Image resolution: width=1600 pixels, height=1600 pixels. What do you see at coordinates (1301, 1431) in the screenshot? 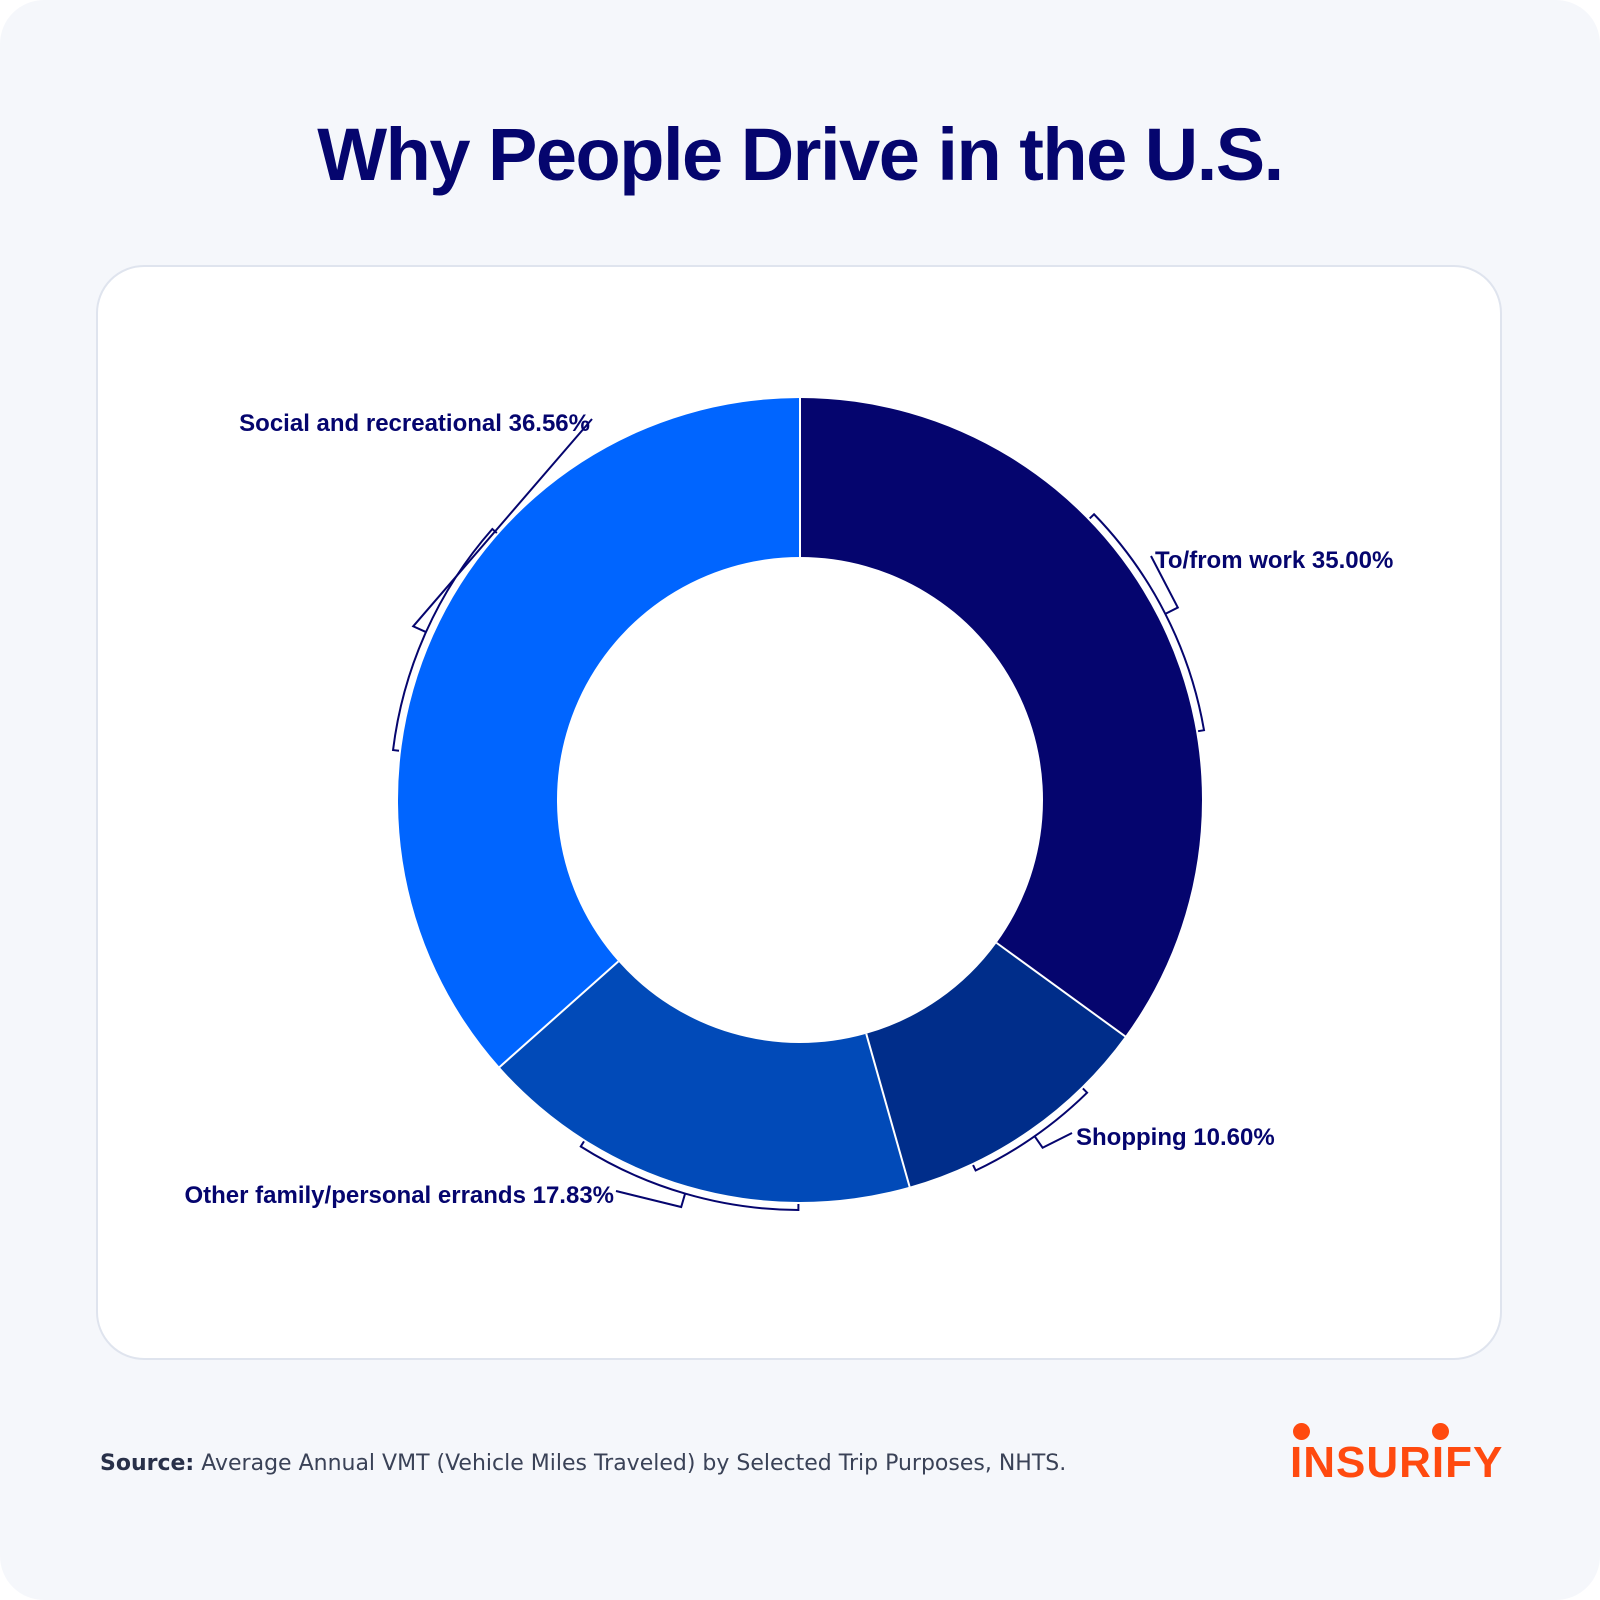
I see `logo-dot-left` at bounding box center [1301, 1431].